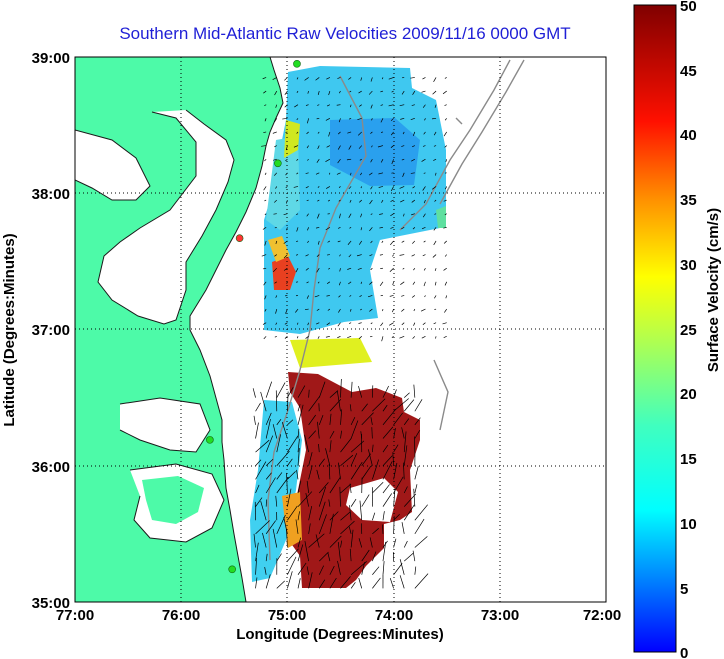 The image size is (724, 659). I want to click on y-axis-label: Latitude (Degrees:Minutes), so click(9, 329).